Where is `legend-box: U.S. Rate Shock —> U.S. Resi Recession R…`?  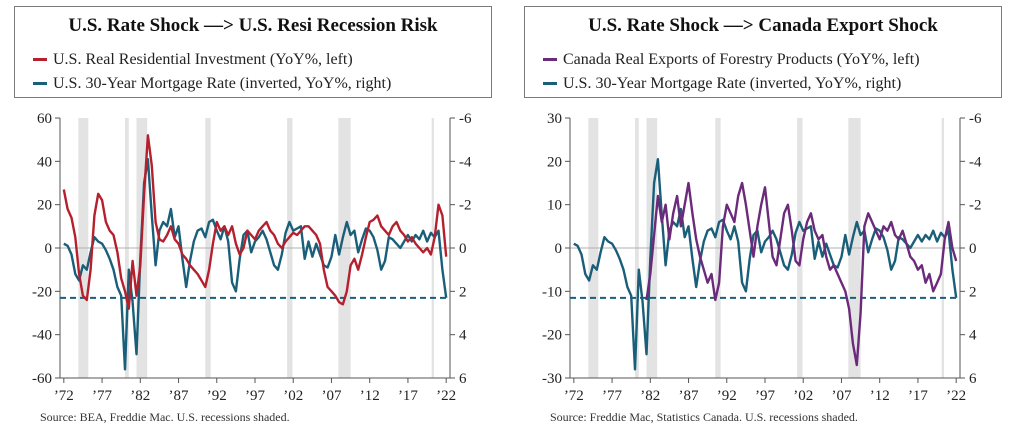 legend-box: U.S. Rate Shock —> U.S. Resi Recession R… is located at coordinates (253, 52).